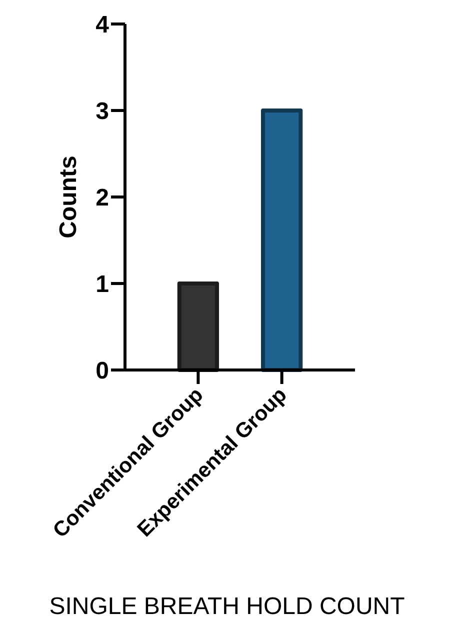 The width and height of the screenshot is (455, 628). What do you see at coordinates (102, 112) in the screenshot?
I see `y-tick-label: 3` at bounding box center [102, 112].